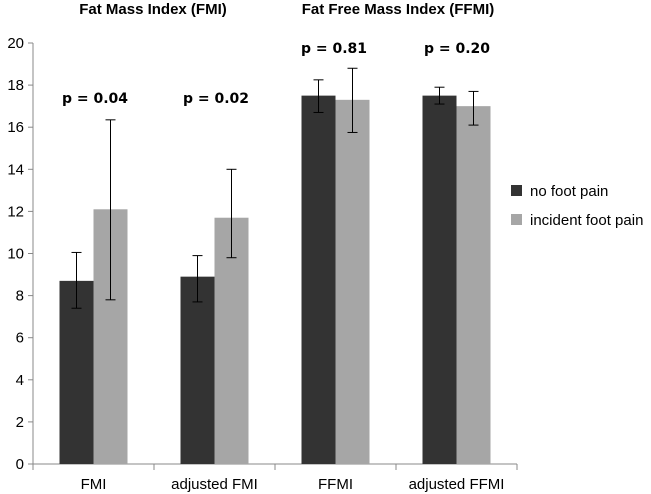 The width and height of the screenshot is (651, 494). I want to click on panel-title-ffmi: Fat Free Mass Index (FFMI), so click(398, 9).